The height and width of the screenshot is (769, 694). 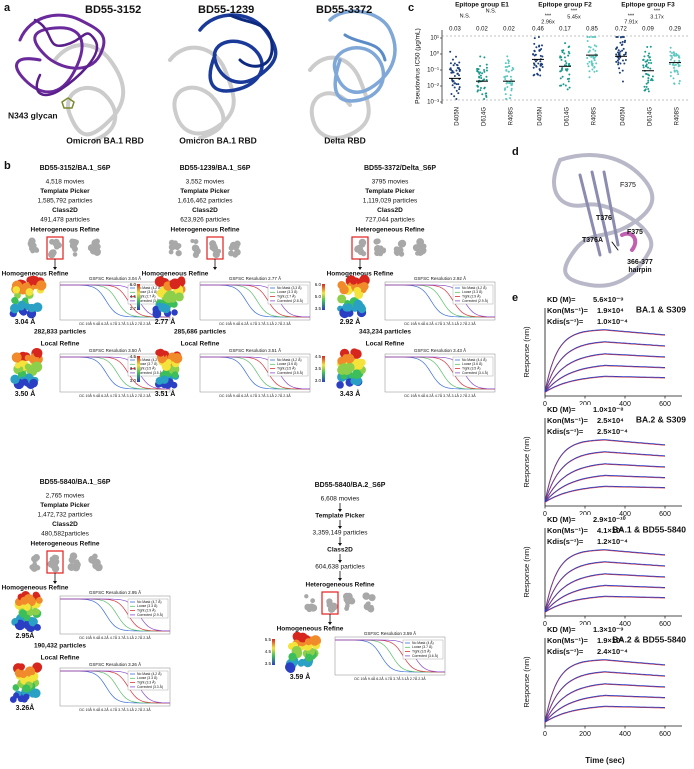 I want to click on residue-label: T376, so click(x=604, y=218).